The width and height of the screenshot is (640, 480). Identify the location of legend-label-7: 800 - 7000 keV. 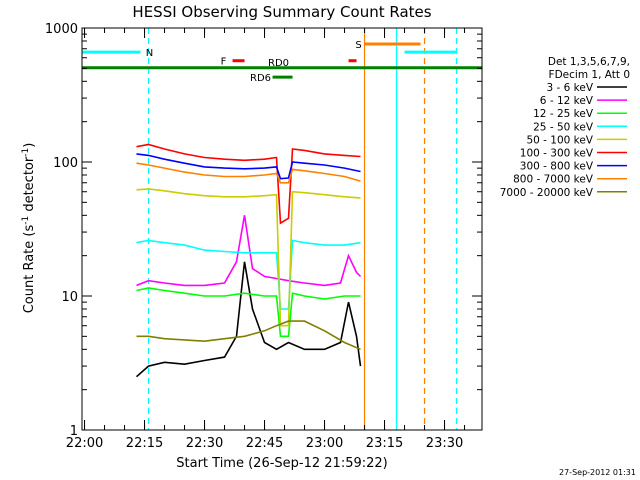
(553, 180).